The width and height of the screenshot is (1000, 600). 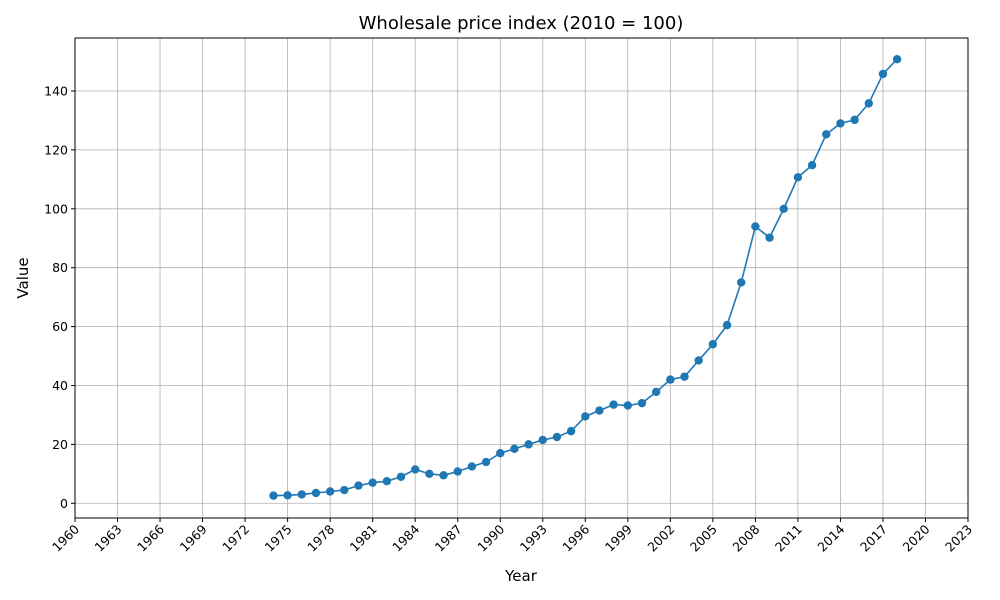 What do you see at coordinates (60, 267) in the screenshot?
I see `y-tick-label: 80` at bounding box center [60, 267].